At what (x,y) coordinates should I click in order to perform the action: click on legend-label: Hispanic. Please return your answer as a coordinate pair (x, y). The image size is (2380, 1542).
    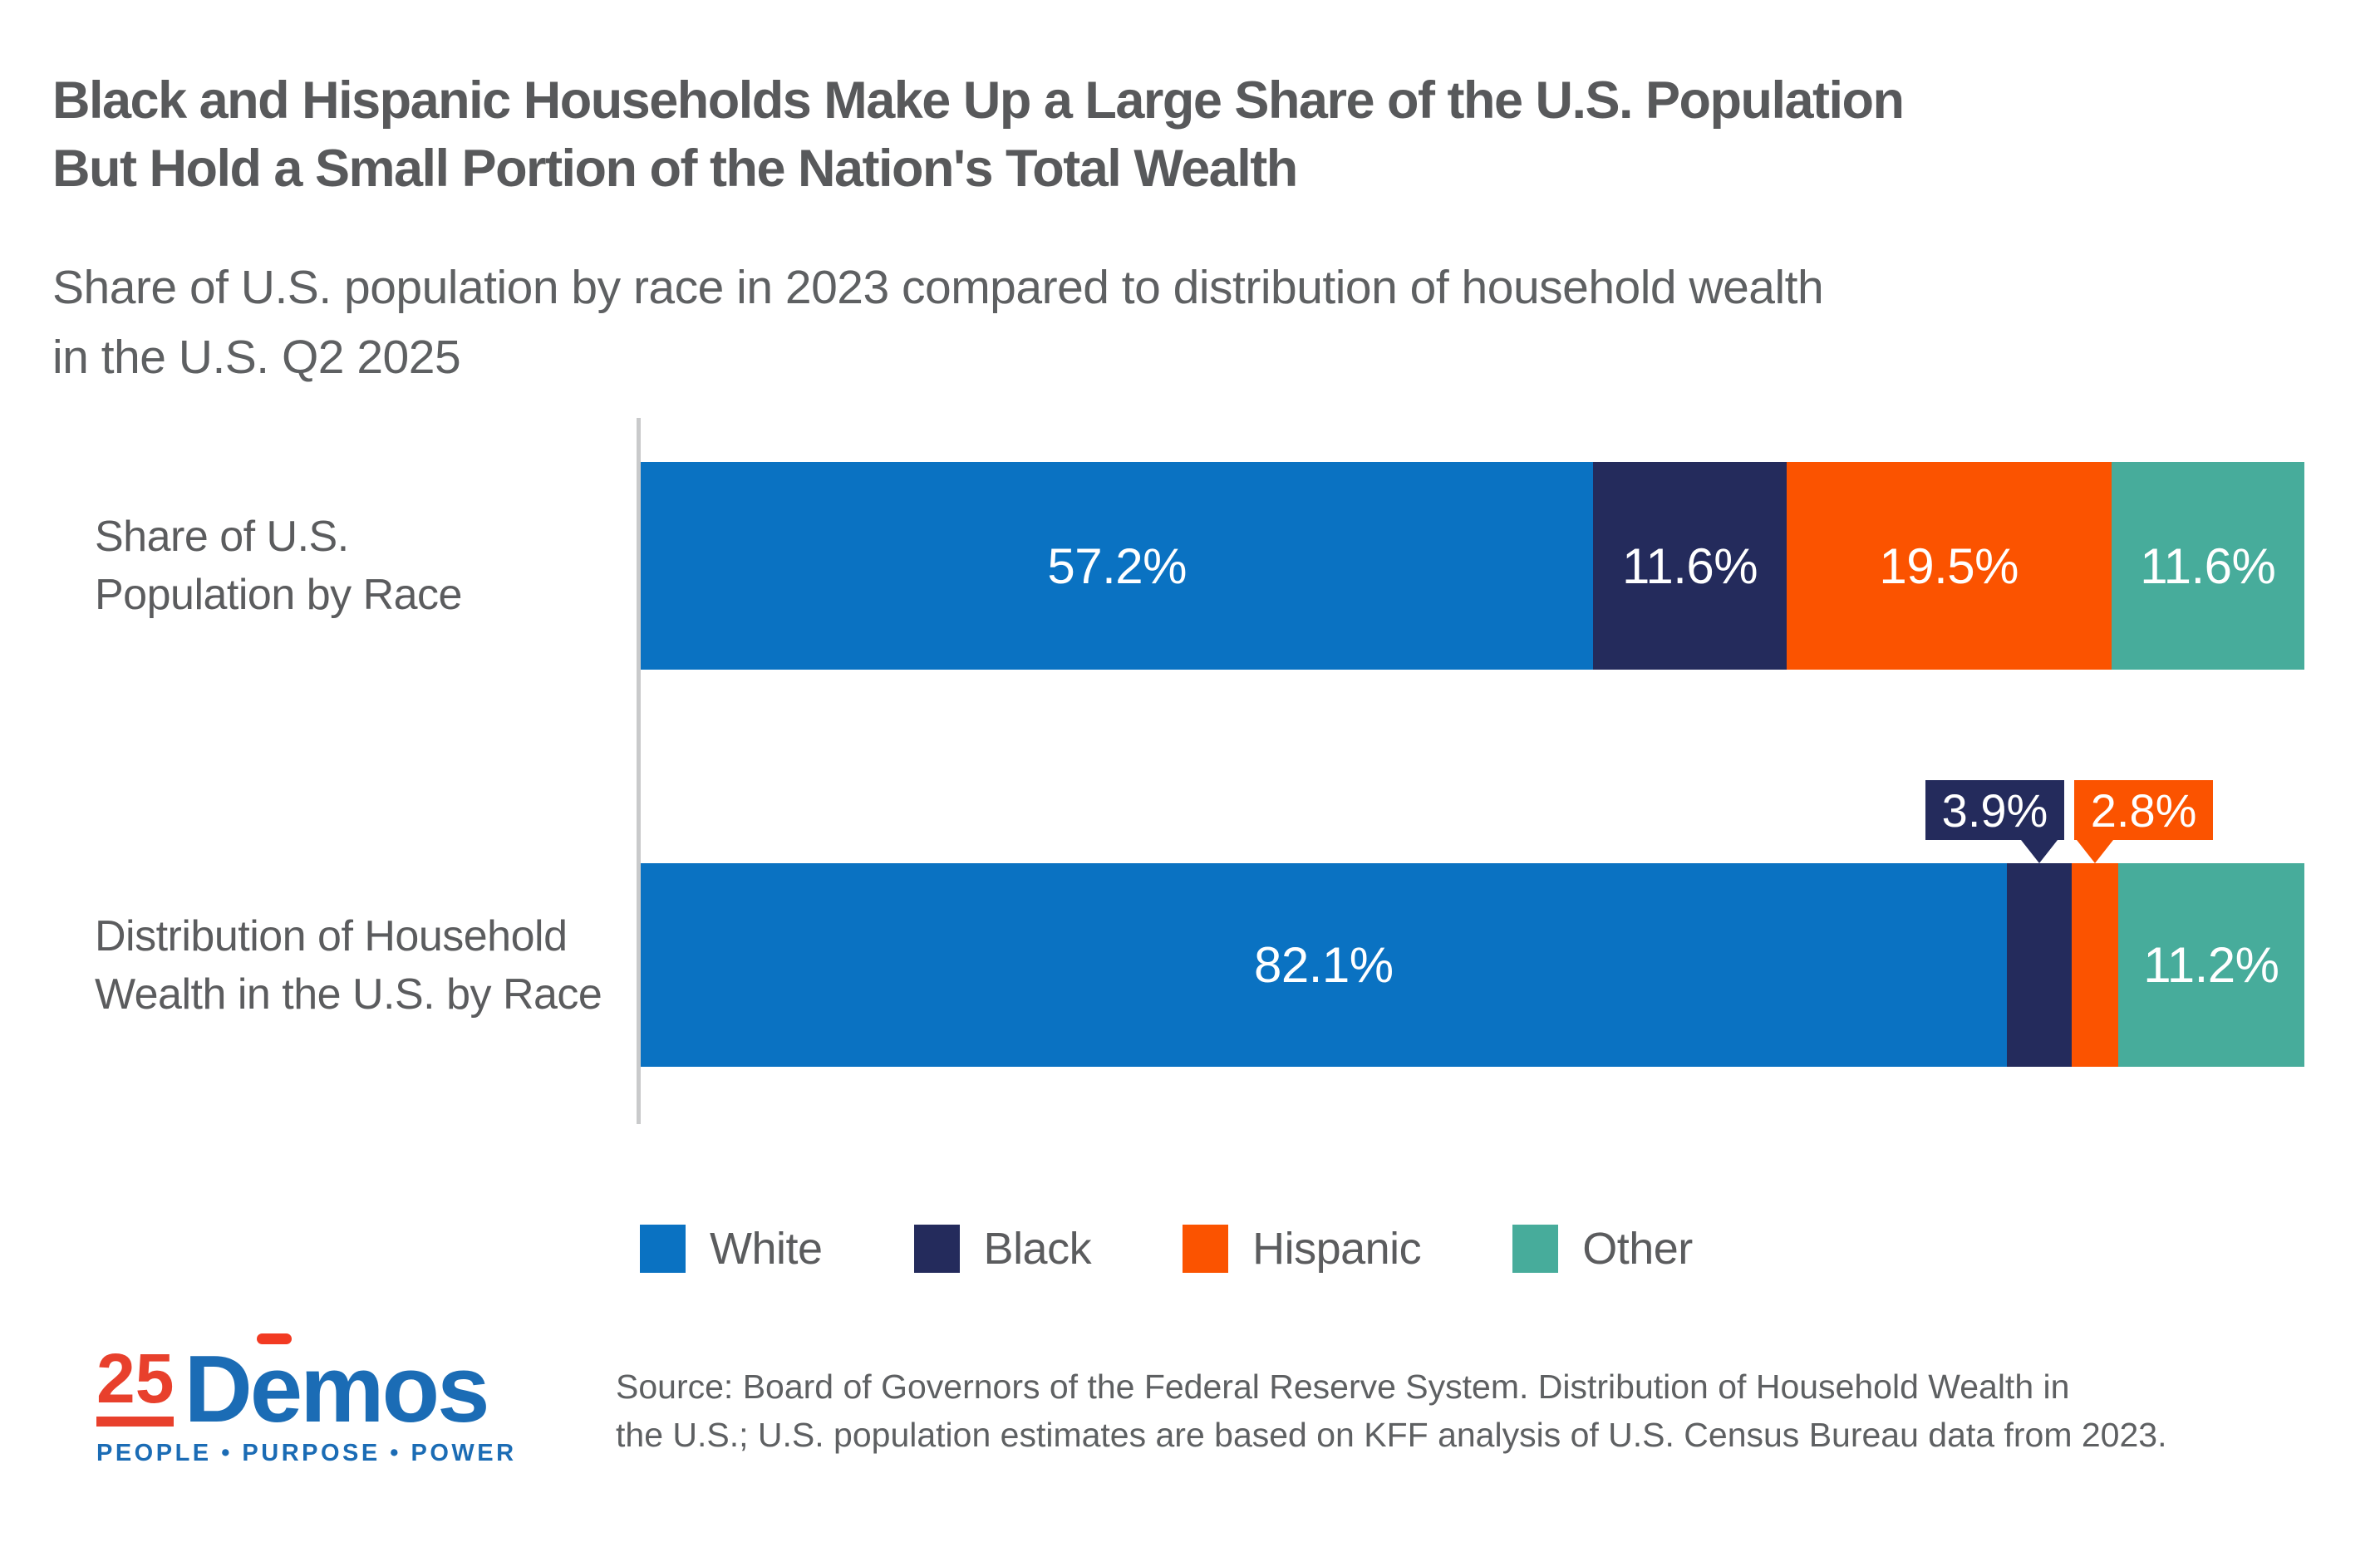
    Looking at the image, I should click on (1337, 1249).